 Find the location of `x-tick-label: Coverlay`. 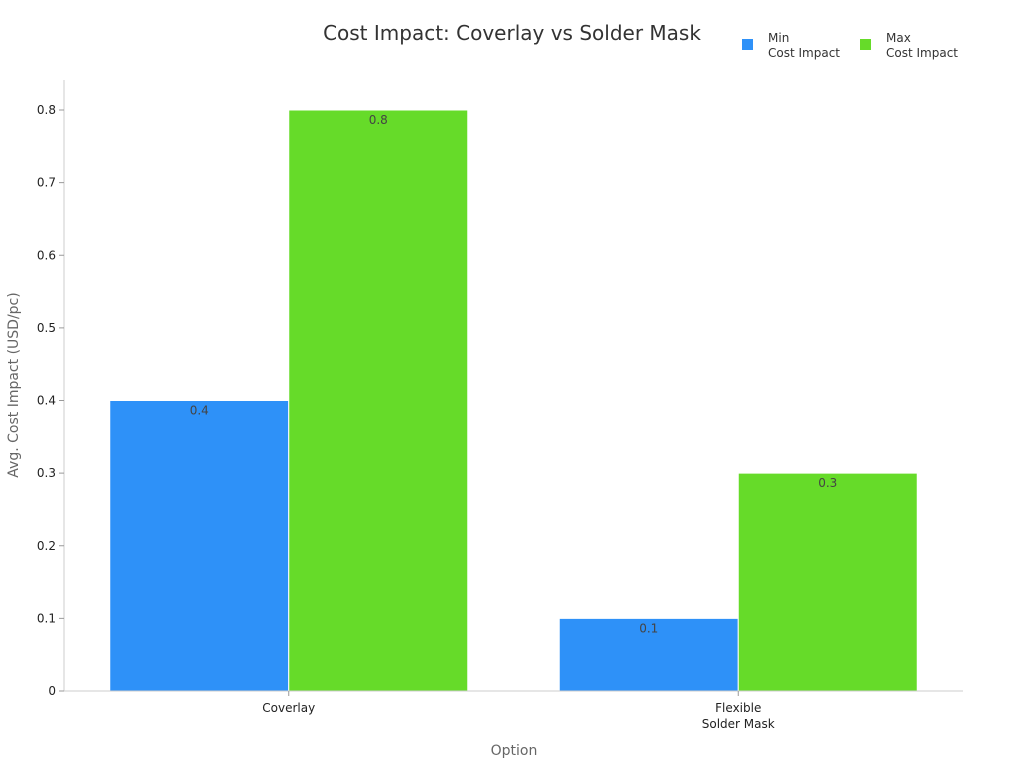

x-tick-label: Coverlay is located at coordinates (288, 708).